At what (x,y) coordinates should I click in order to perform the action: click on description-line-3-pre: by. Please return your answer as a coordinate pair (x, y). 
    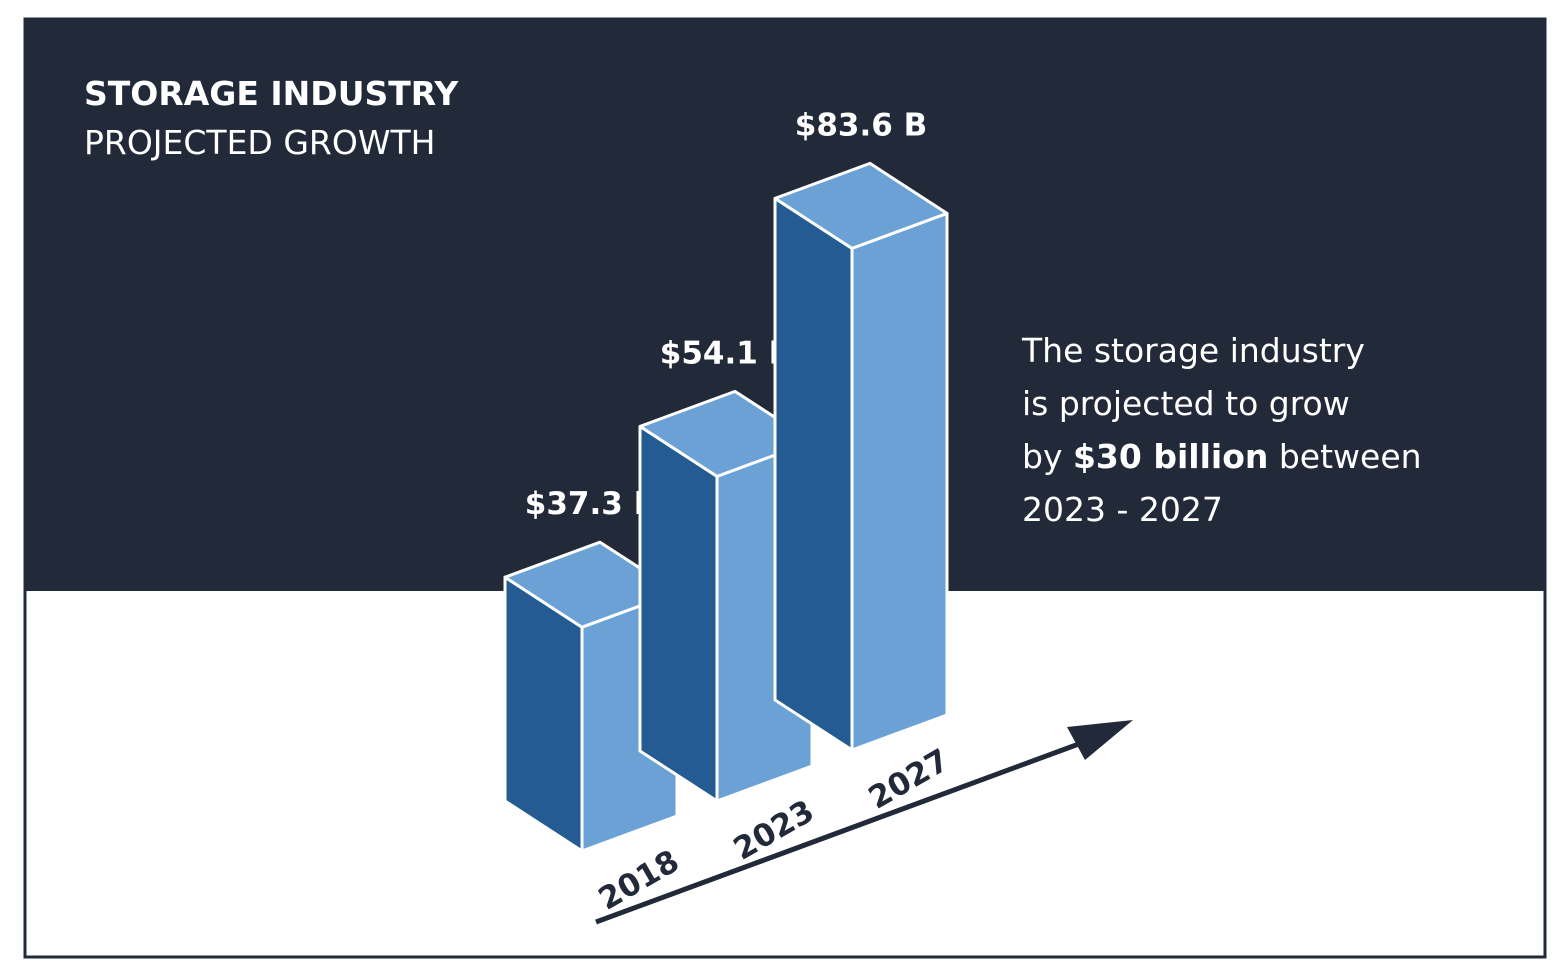
    Looking at the image, I should click on (1047, 456).